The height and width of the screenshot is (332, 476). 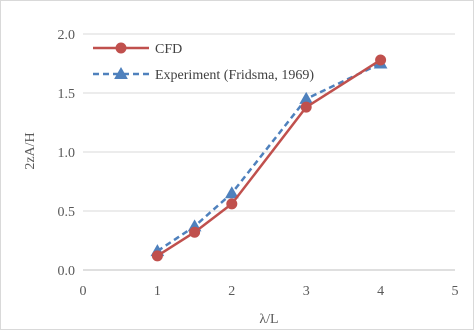 What do you see at coordinates (268, 319) in the screenshot?
I see `x-axis-title: λ/L` at bounding box center [268, 319].